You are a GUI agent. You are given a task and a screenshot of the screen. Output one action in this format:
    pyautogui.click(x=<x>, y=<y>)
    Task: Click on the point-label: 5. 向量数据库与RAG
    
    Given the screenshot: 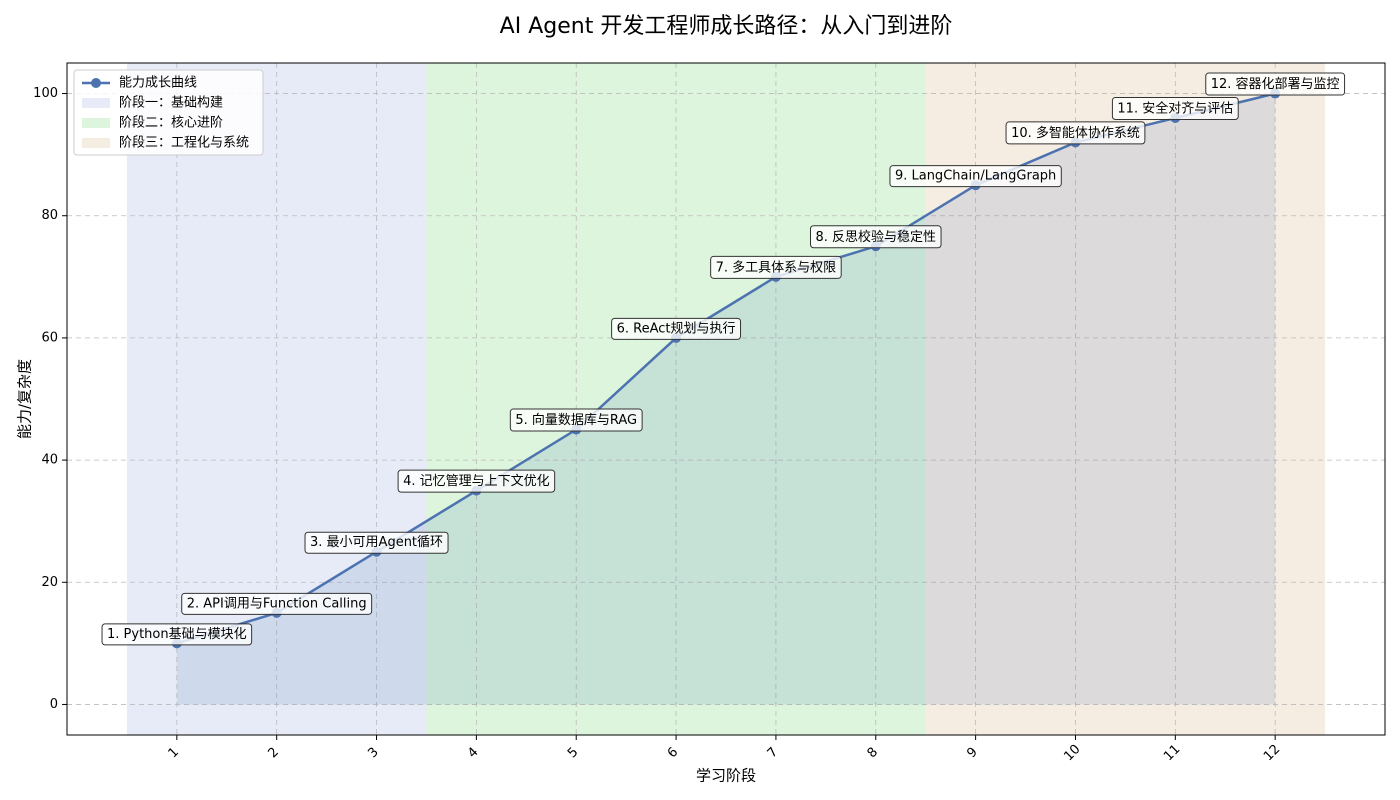 What is the action you would take?
    pyautogui.click(x=576, y=420)
    